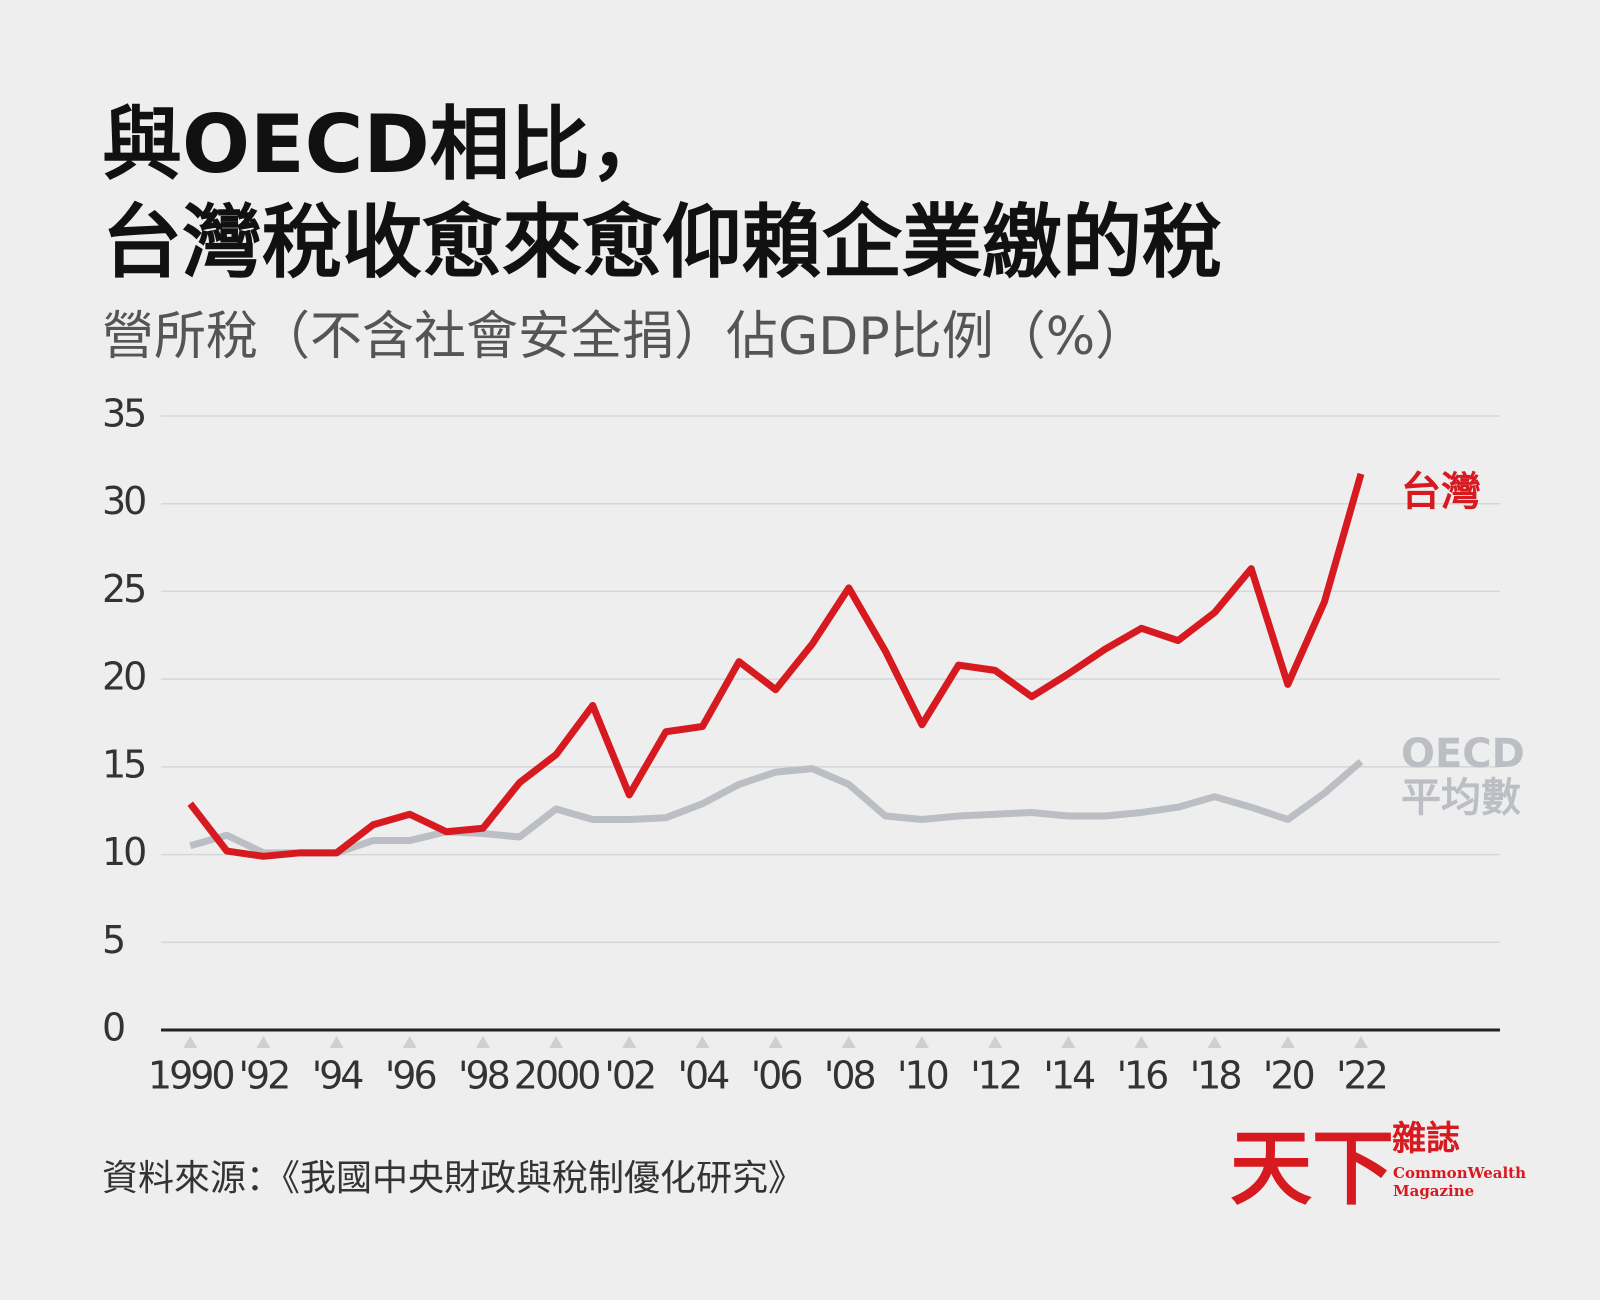  I want to click on series-line, so click(776, 807).